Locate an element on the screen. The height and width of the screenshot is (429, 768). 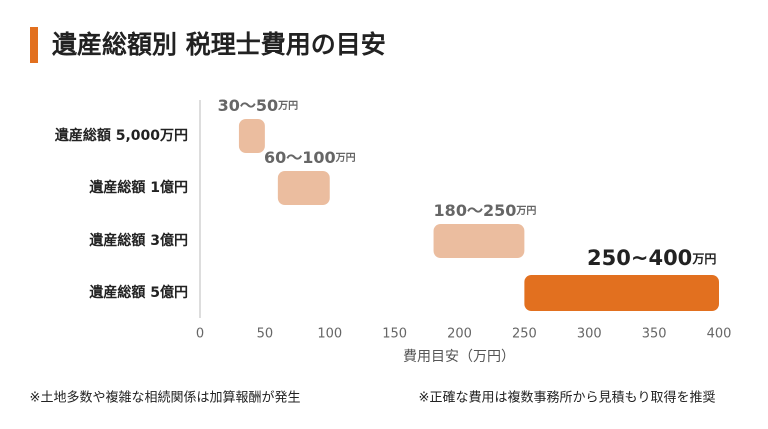
x-tick-label: 0 is located at coordinates (200, 334).